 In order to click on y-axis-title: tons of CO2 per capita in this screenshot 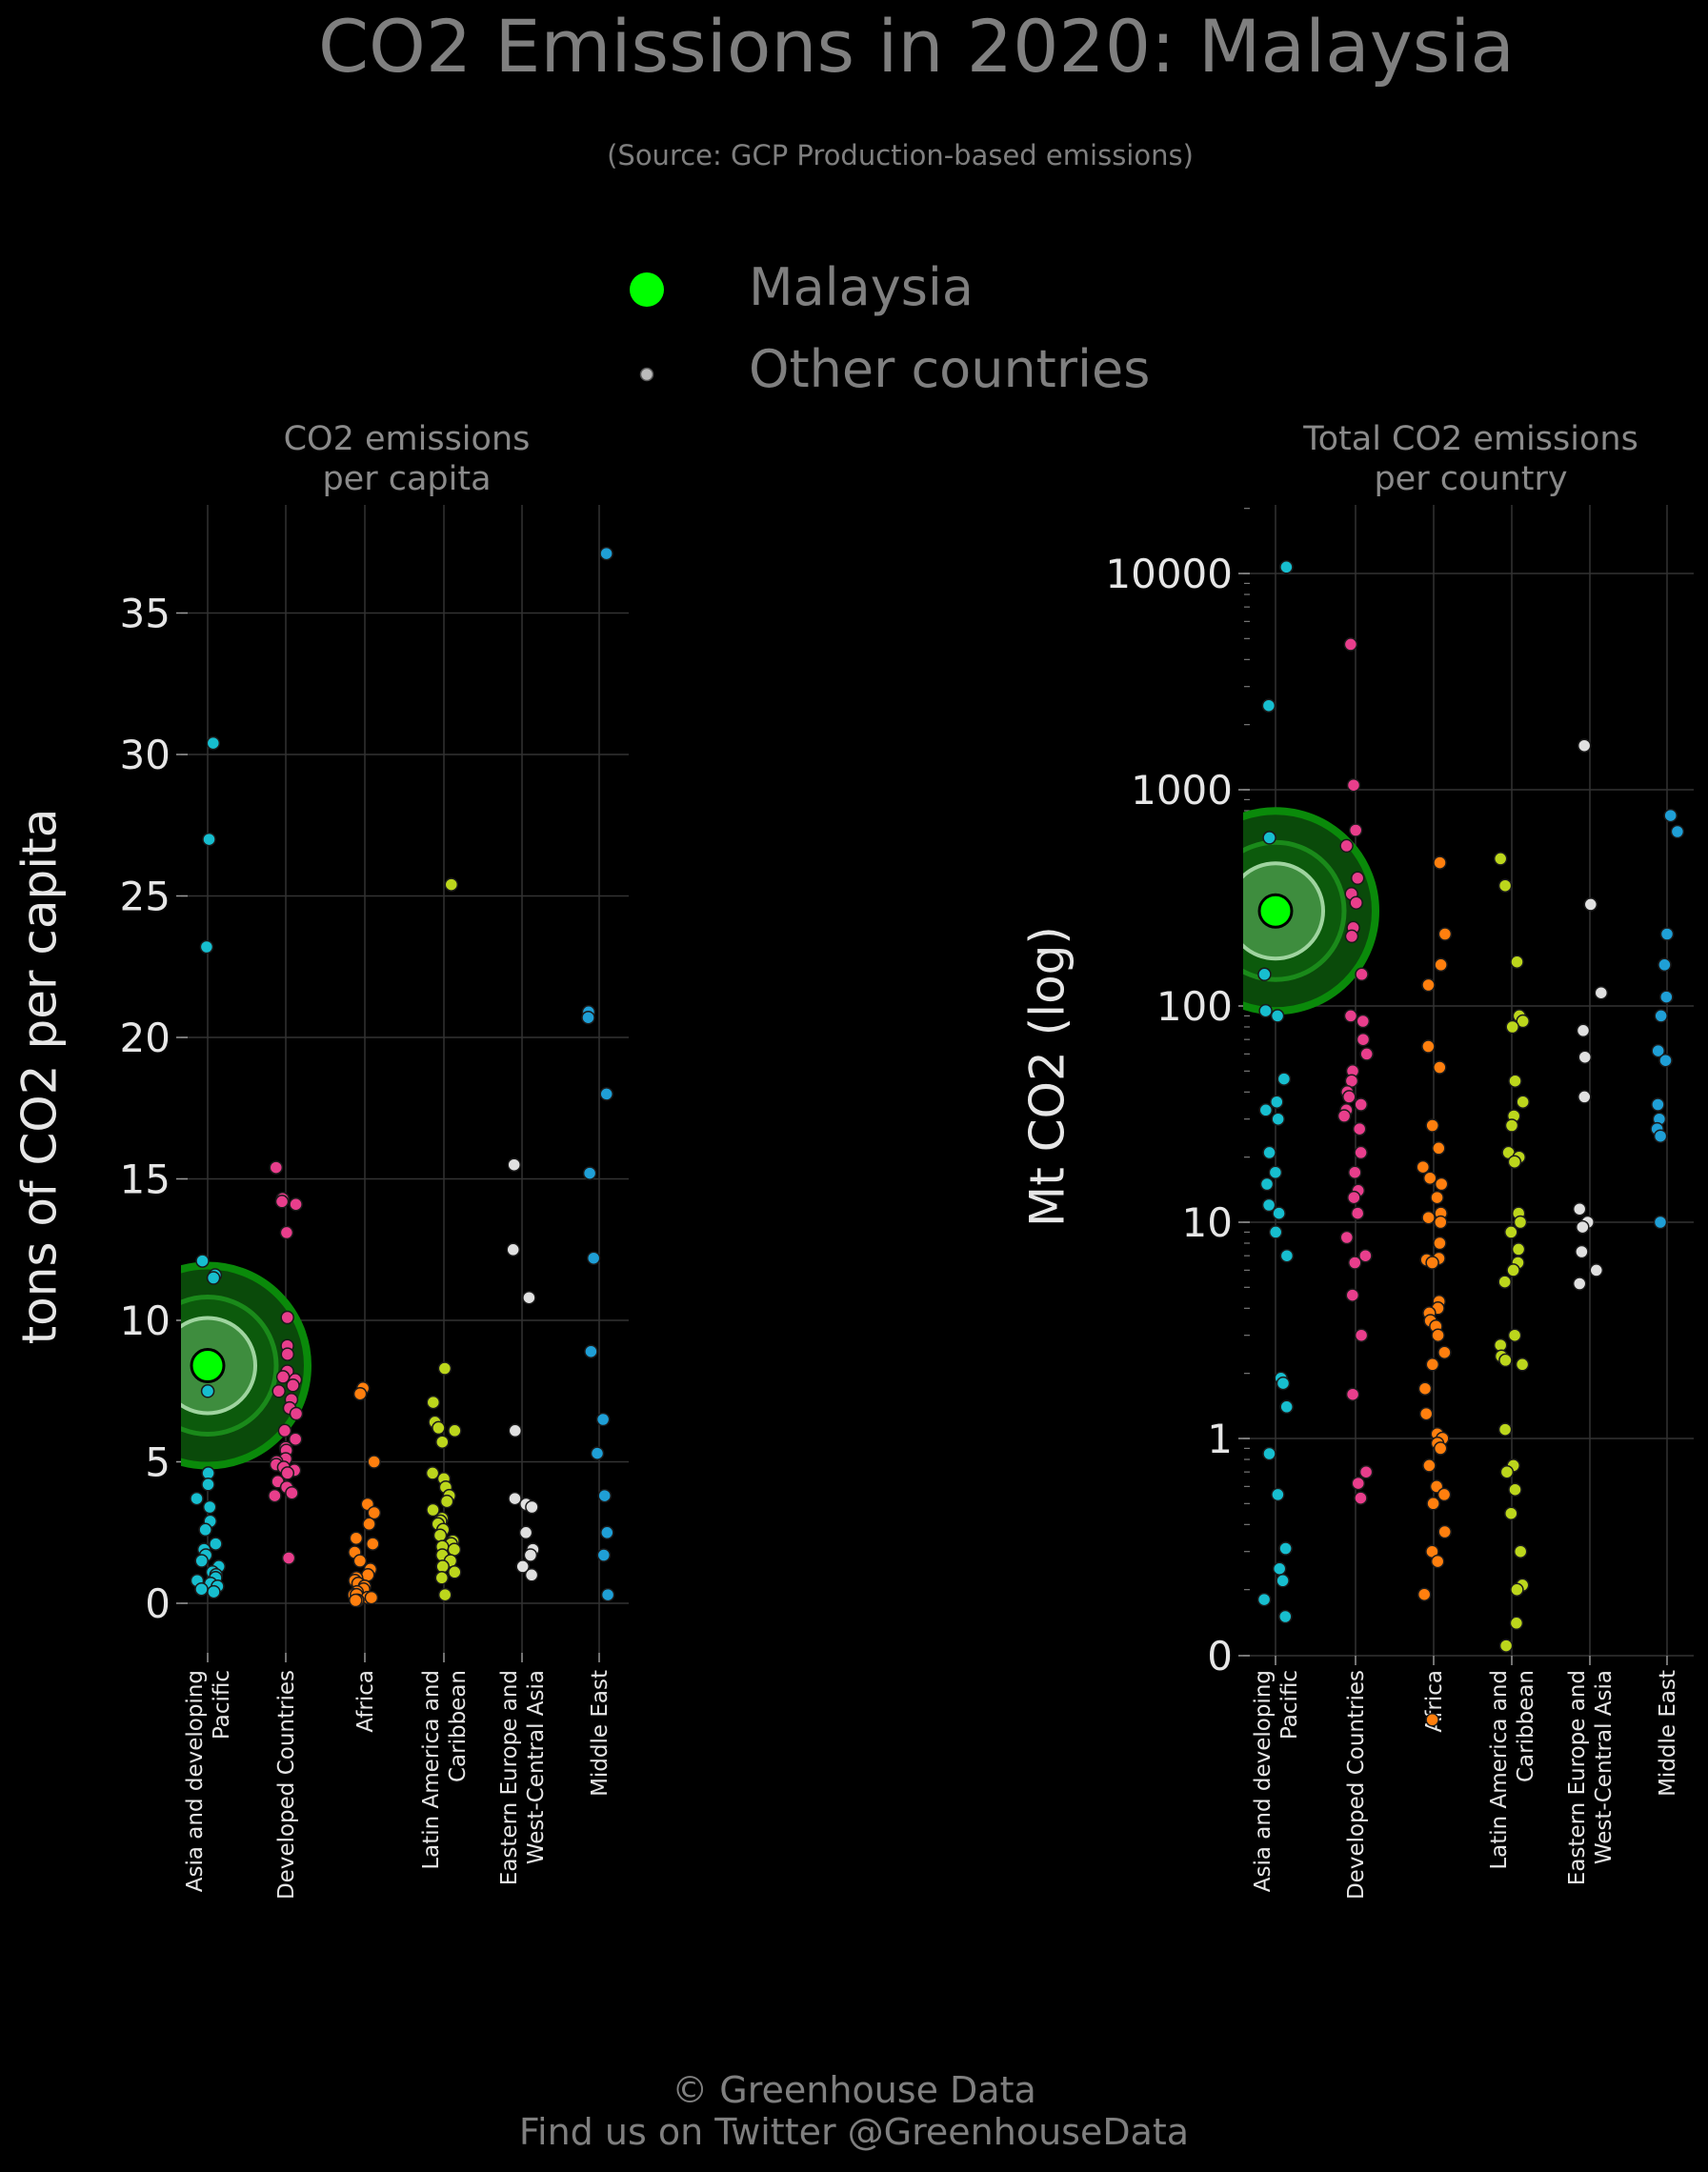, I will do `click(40, 1077)`.